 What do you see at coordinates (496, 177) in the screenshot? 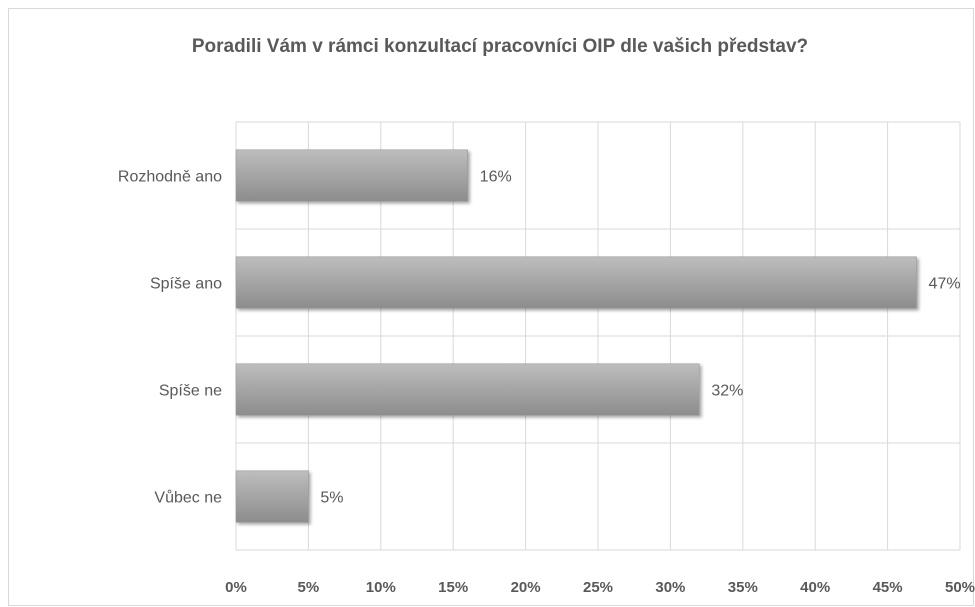
I see `data-label: 16%` at bounding box center [496, 177].